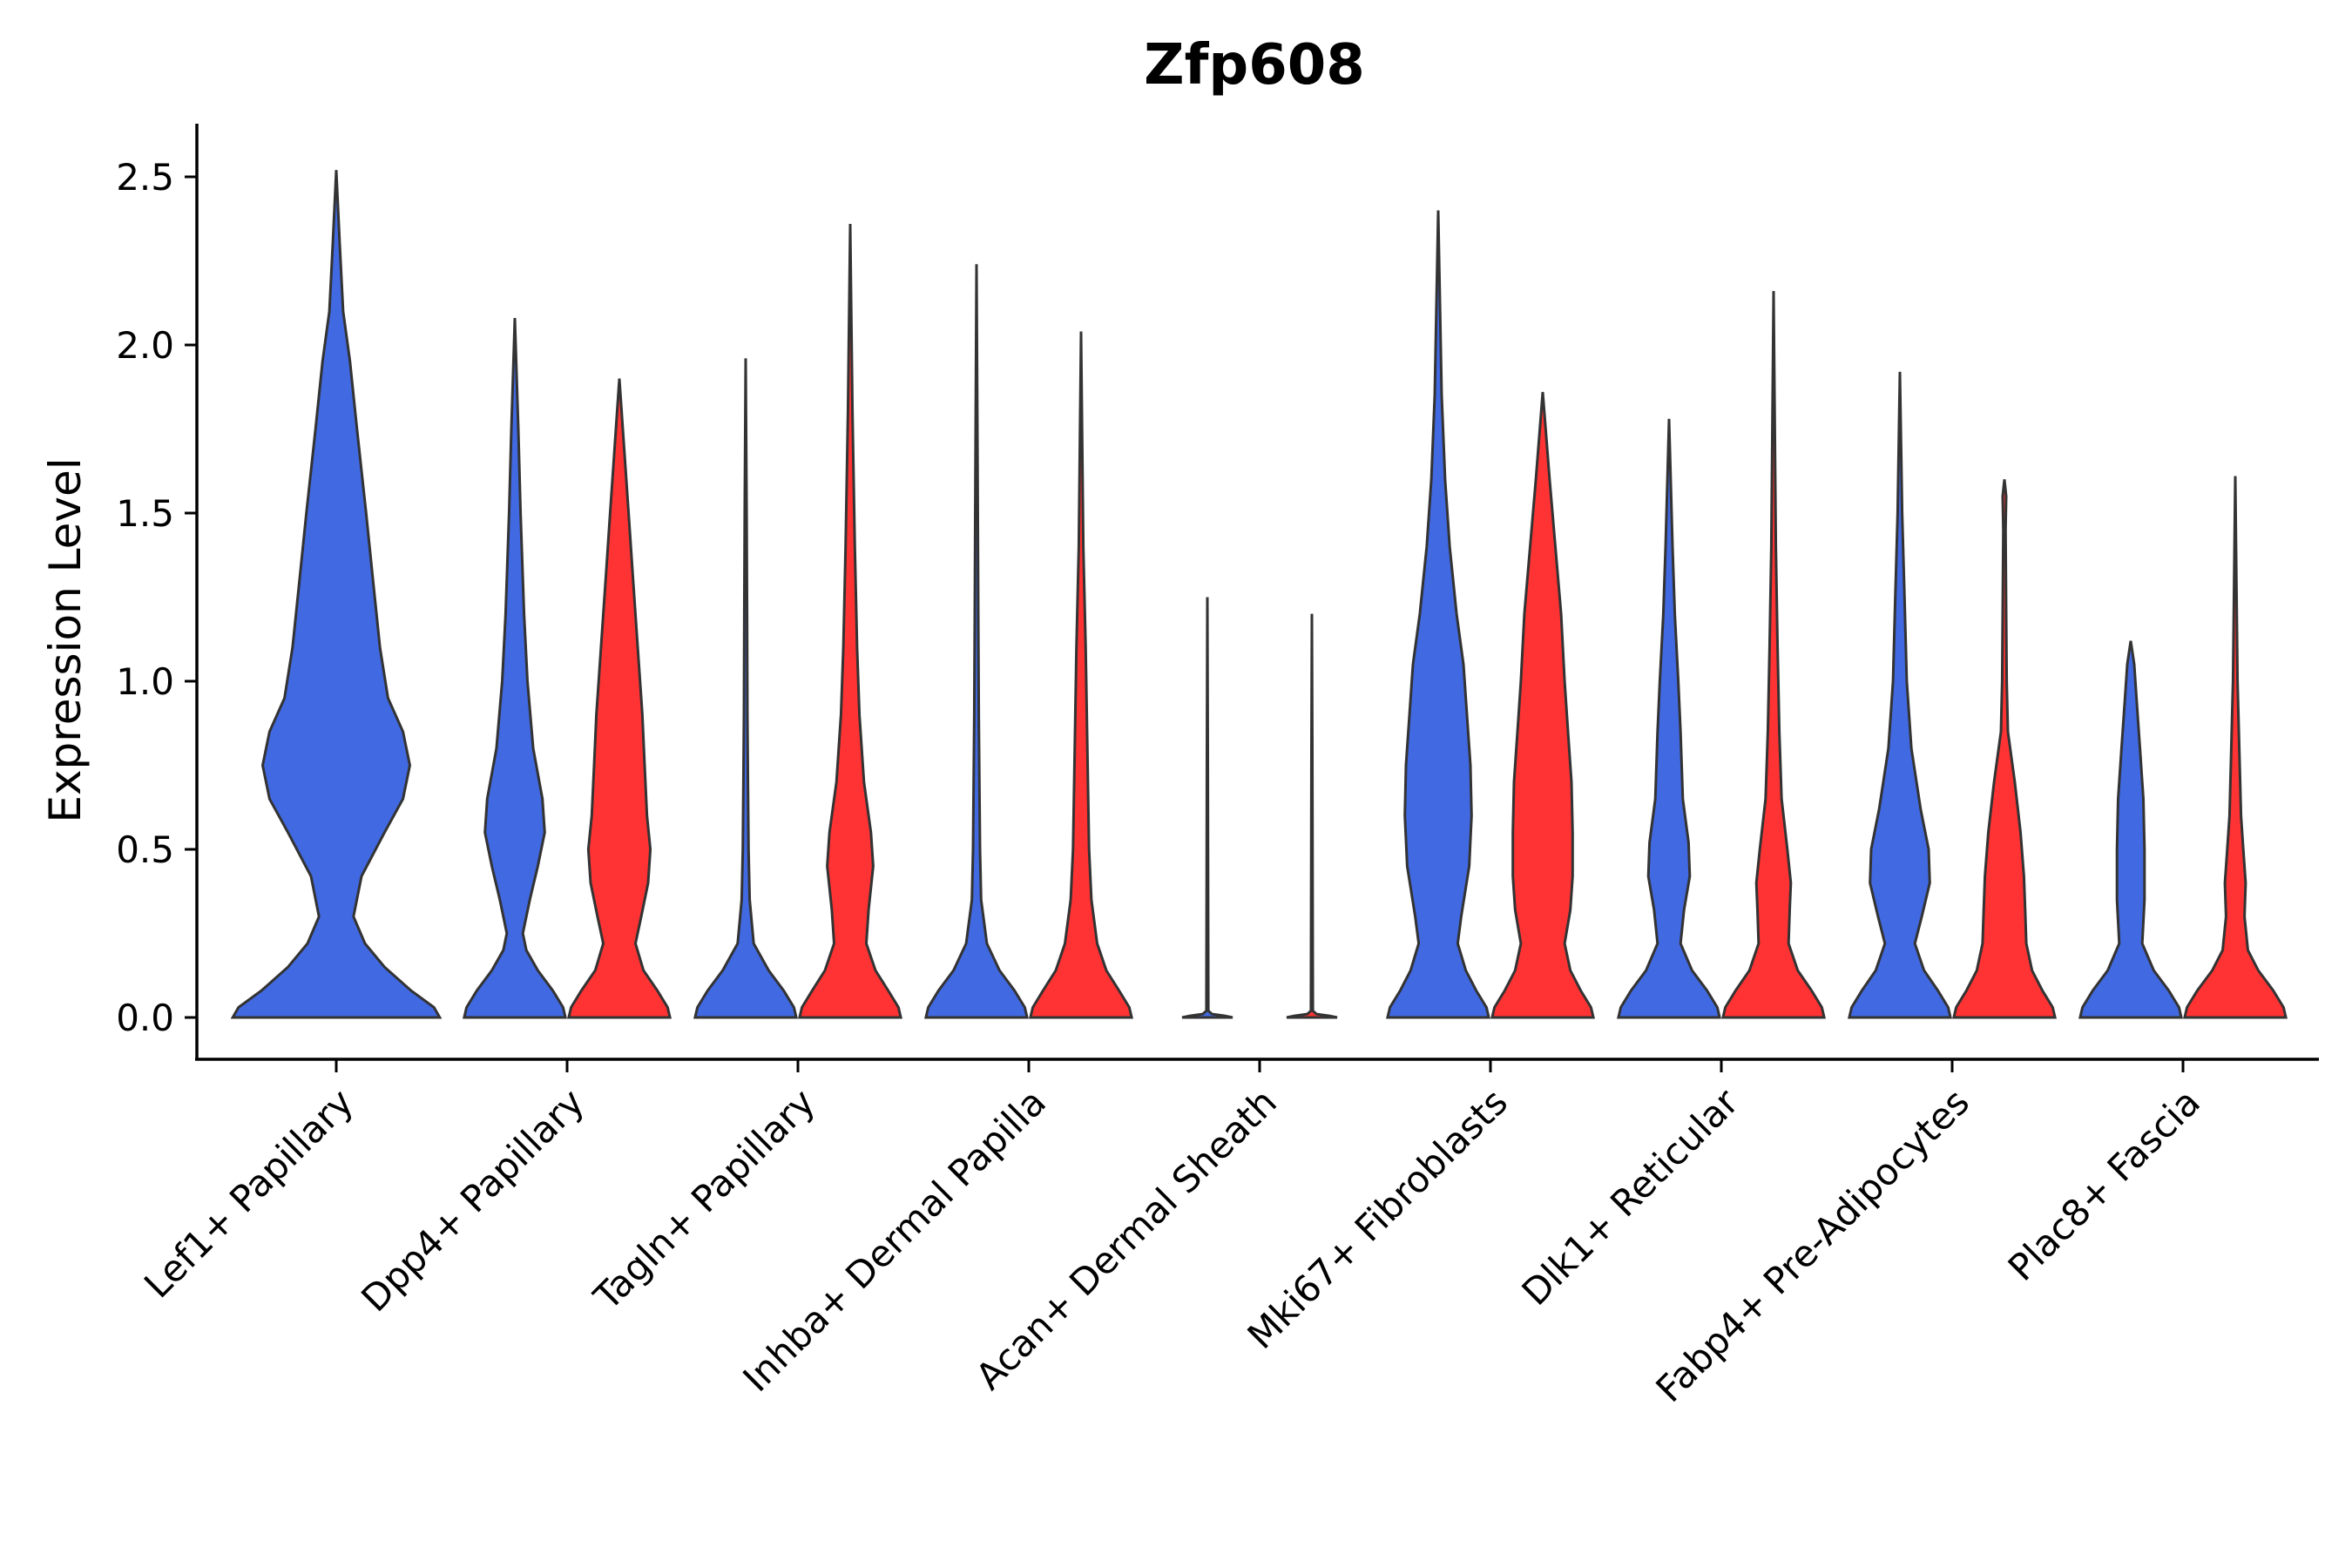 The height and width of the screenshot is (1568, 2352). Describe the element at coordinates (1254, 66) in the screenshot. I see `chart-title: Zfp608` at that location.